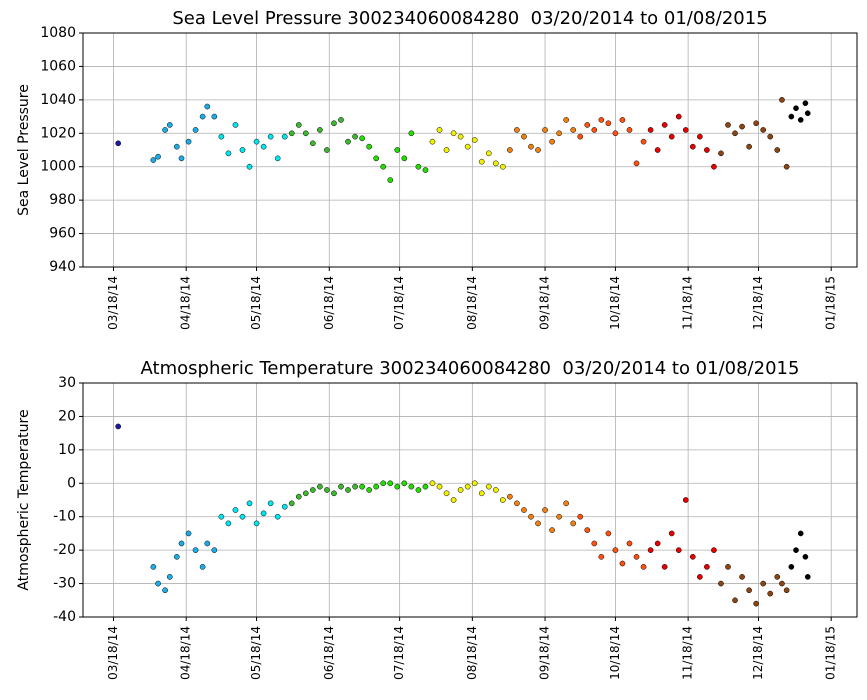  What do you see at coordinates (58, 66) in the screenshot?
I see `y-tick-label: 1060` at bounding box center [58, 66].